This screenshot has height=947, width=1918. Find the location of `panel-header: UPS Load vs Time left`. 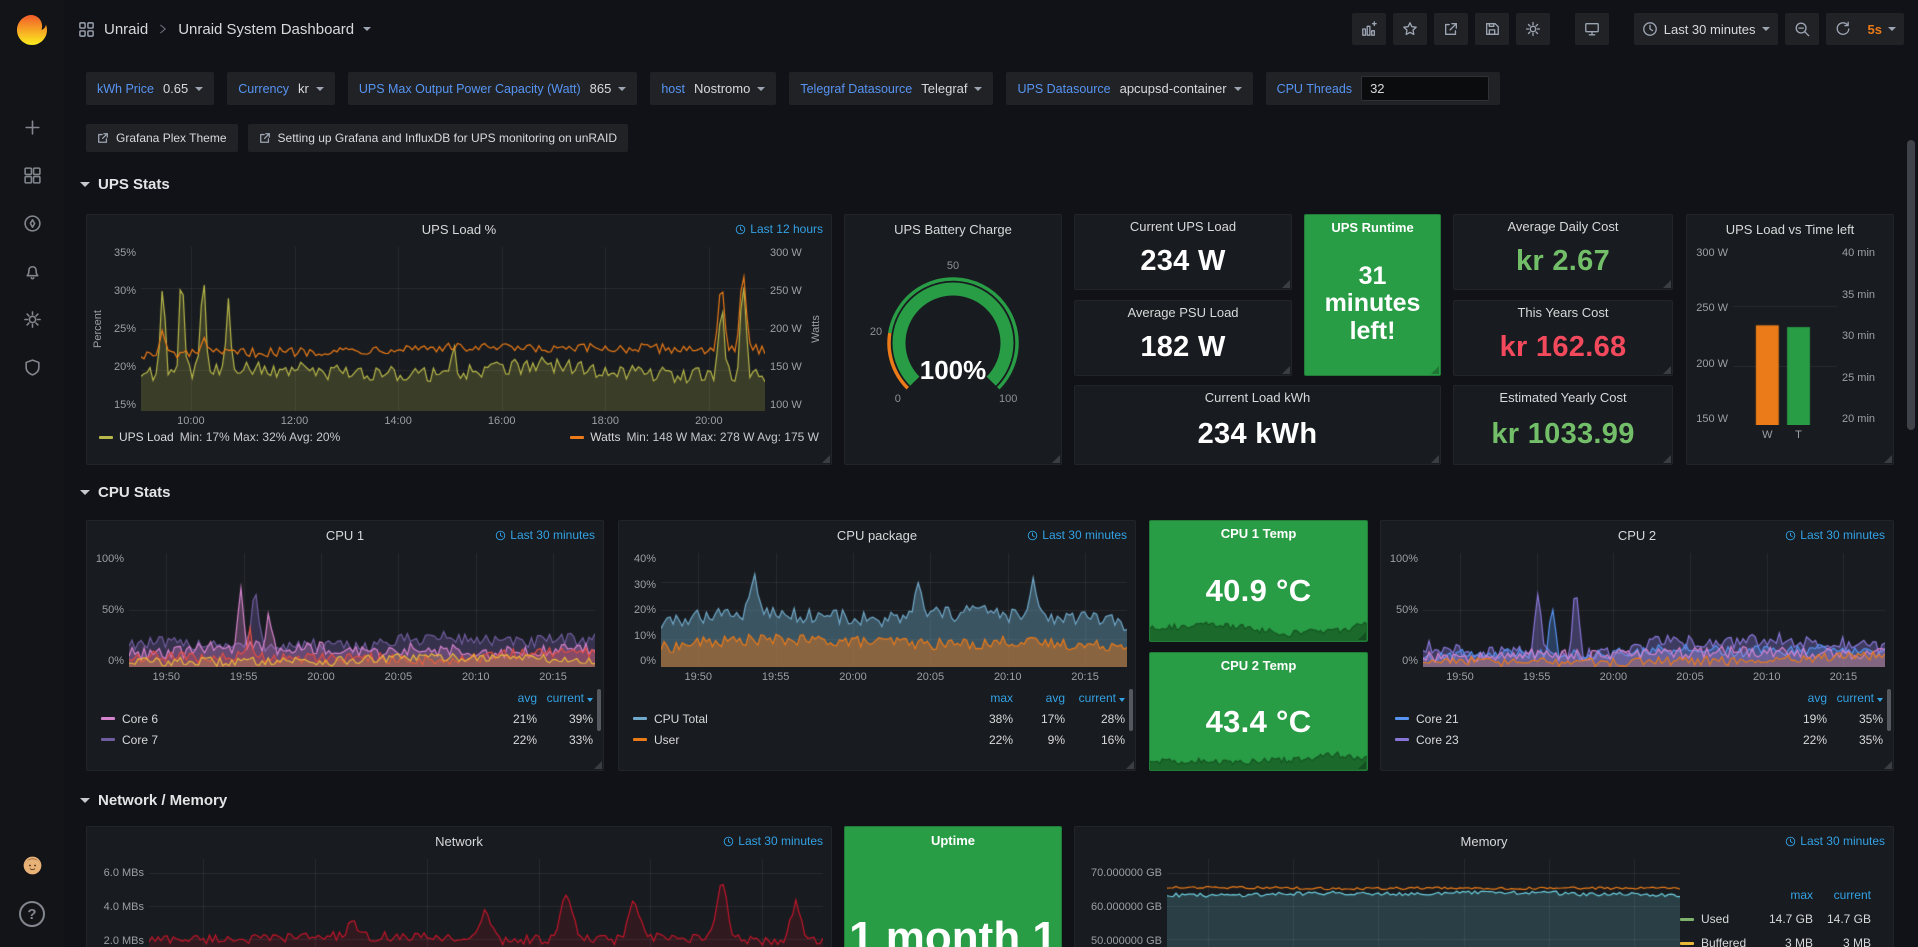

panel-header: UPS Load vs Time left is located at coordinates (1790, 229).